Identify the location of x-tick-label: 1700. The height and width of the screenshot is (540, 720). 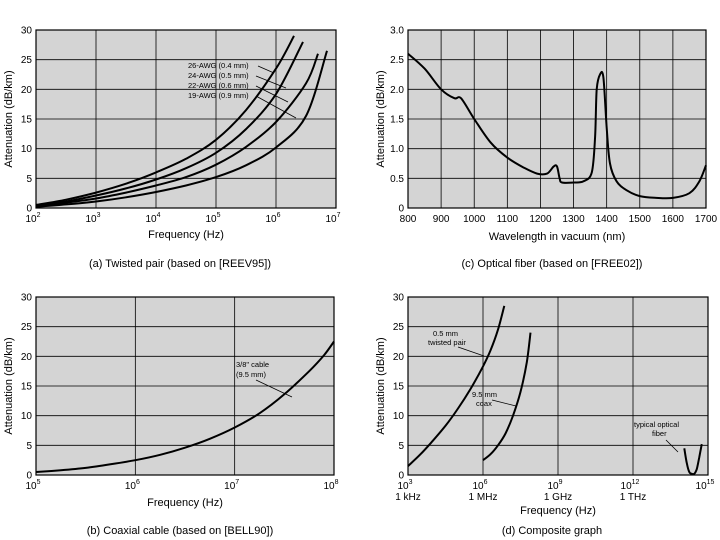
(706, 219).